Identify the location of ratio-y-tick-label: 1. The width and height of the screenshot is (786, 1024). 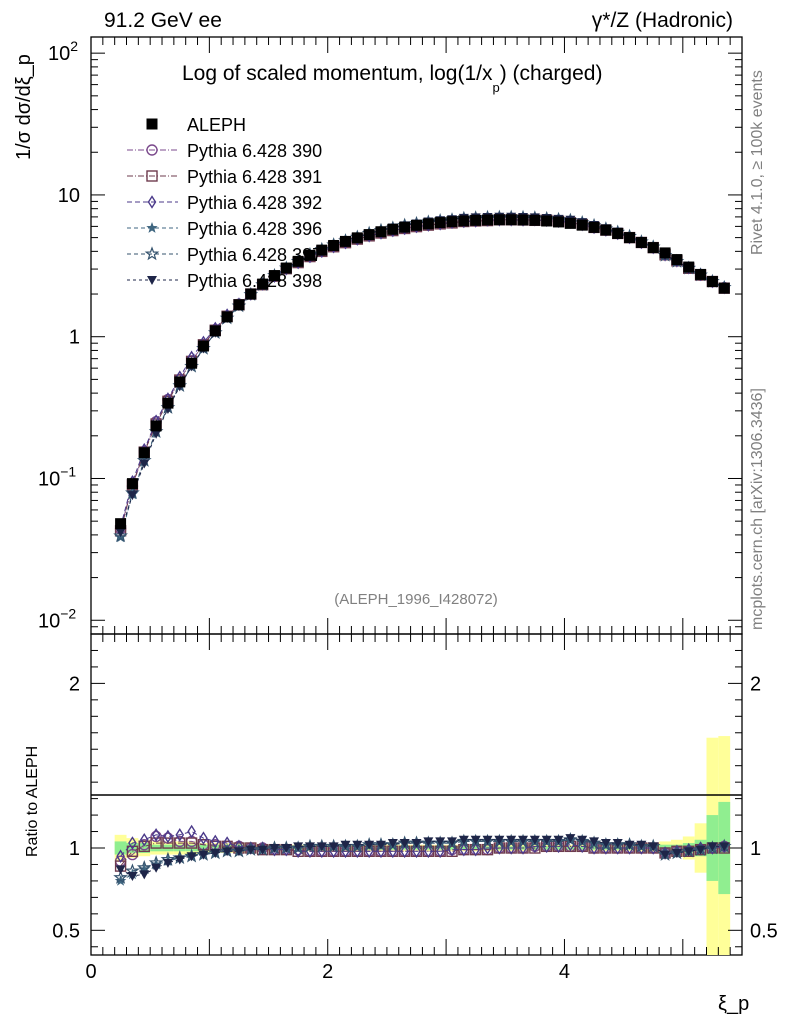
(74, 849).